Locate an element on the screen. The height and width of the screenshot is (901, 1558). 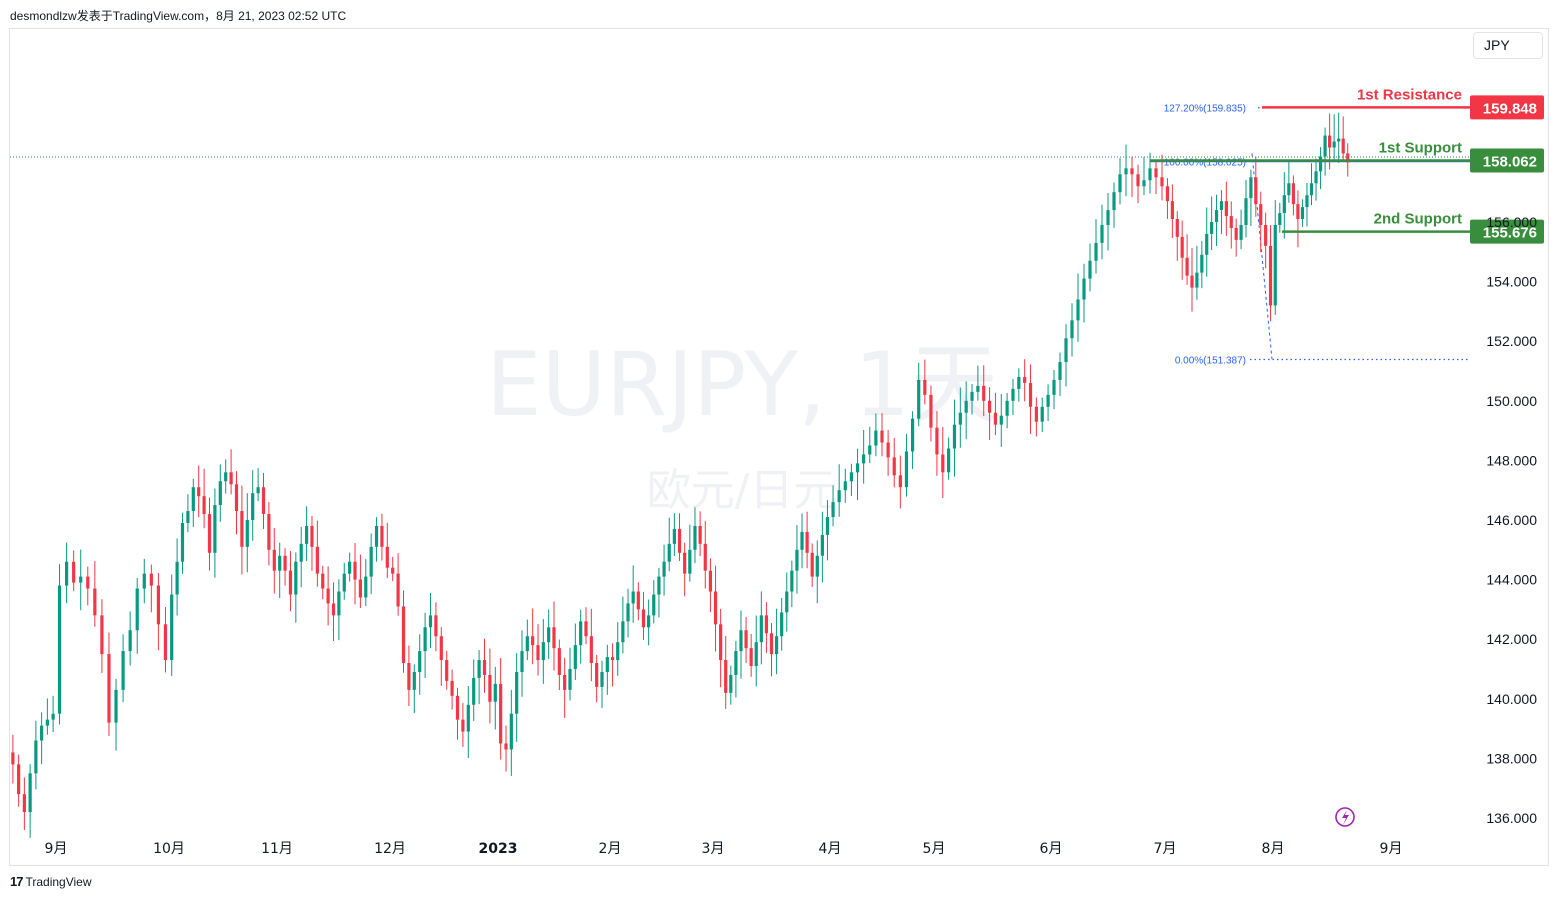
watermark-symbol: EURJPY, 1天 is located at coordinates (742, 384).